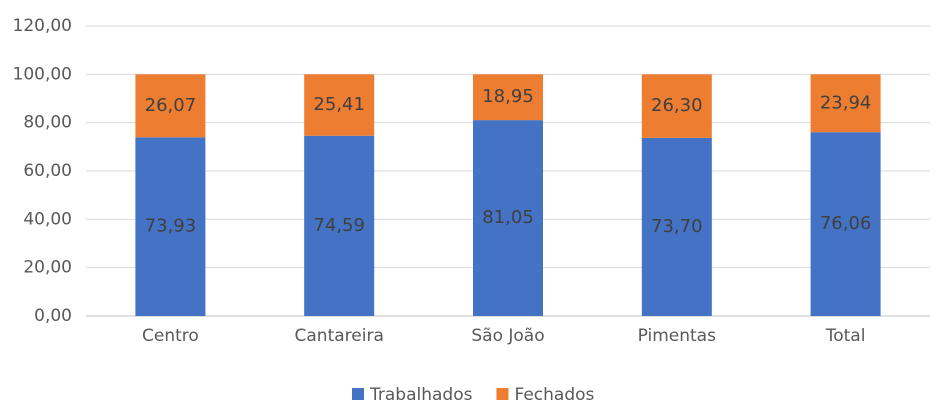 This screenshot has height=408, width=939. What do you see at coordinates (339, 336) in the screenshot?
I see `x-tick-label: Cantareira` at bounding box center [339, 336].